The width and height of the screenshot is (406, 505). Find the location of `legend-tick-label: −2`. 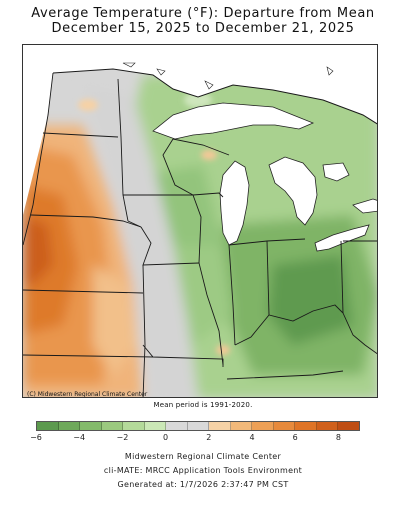

legend-tick-label: −2 is located at coordinates (122, 437).